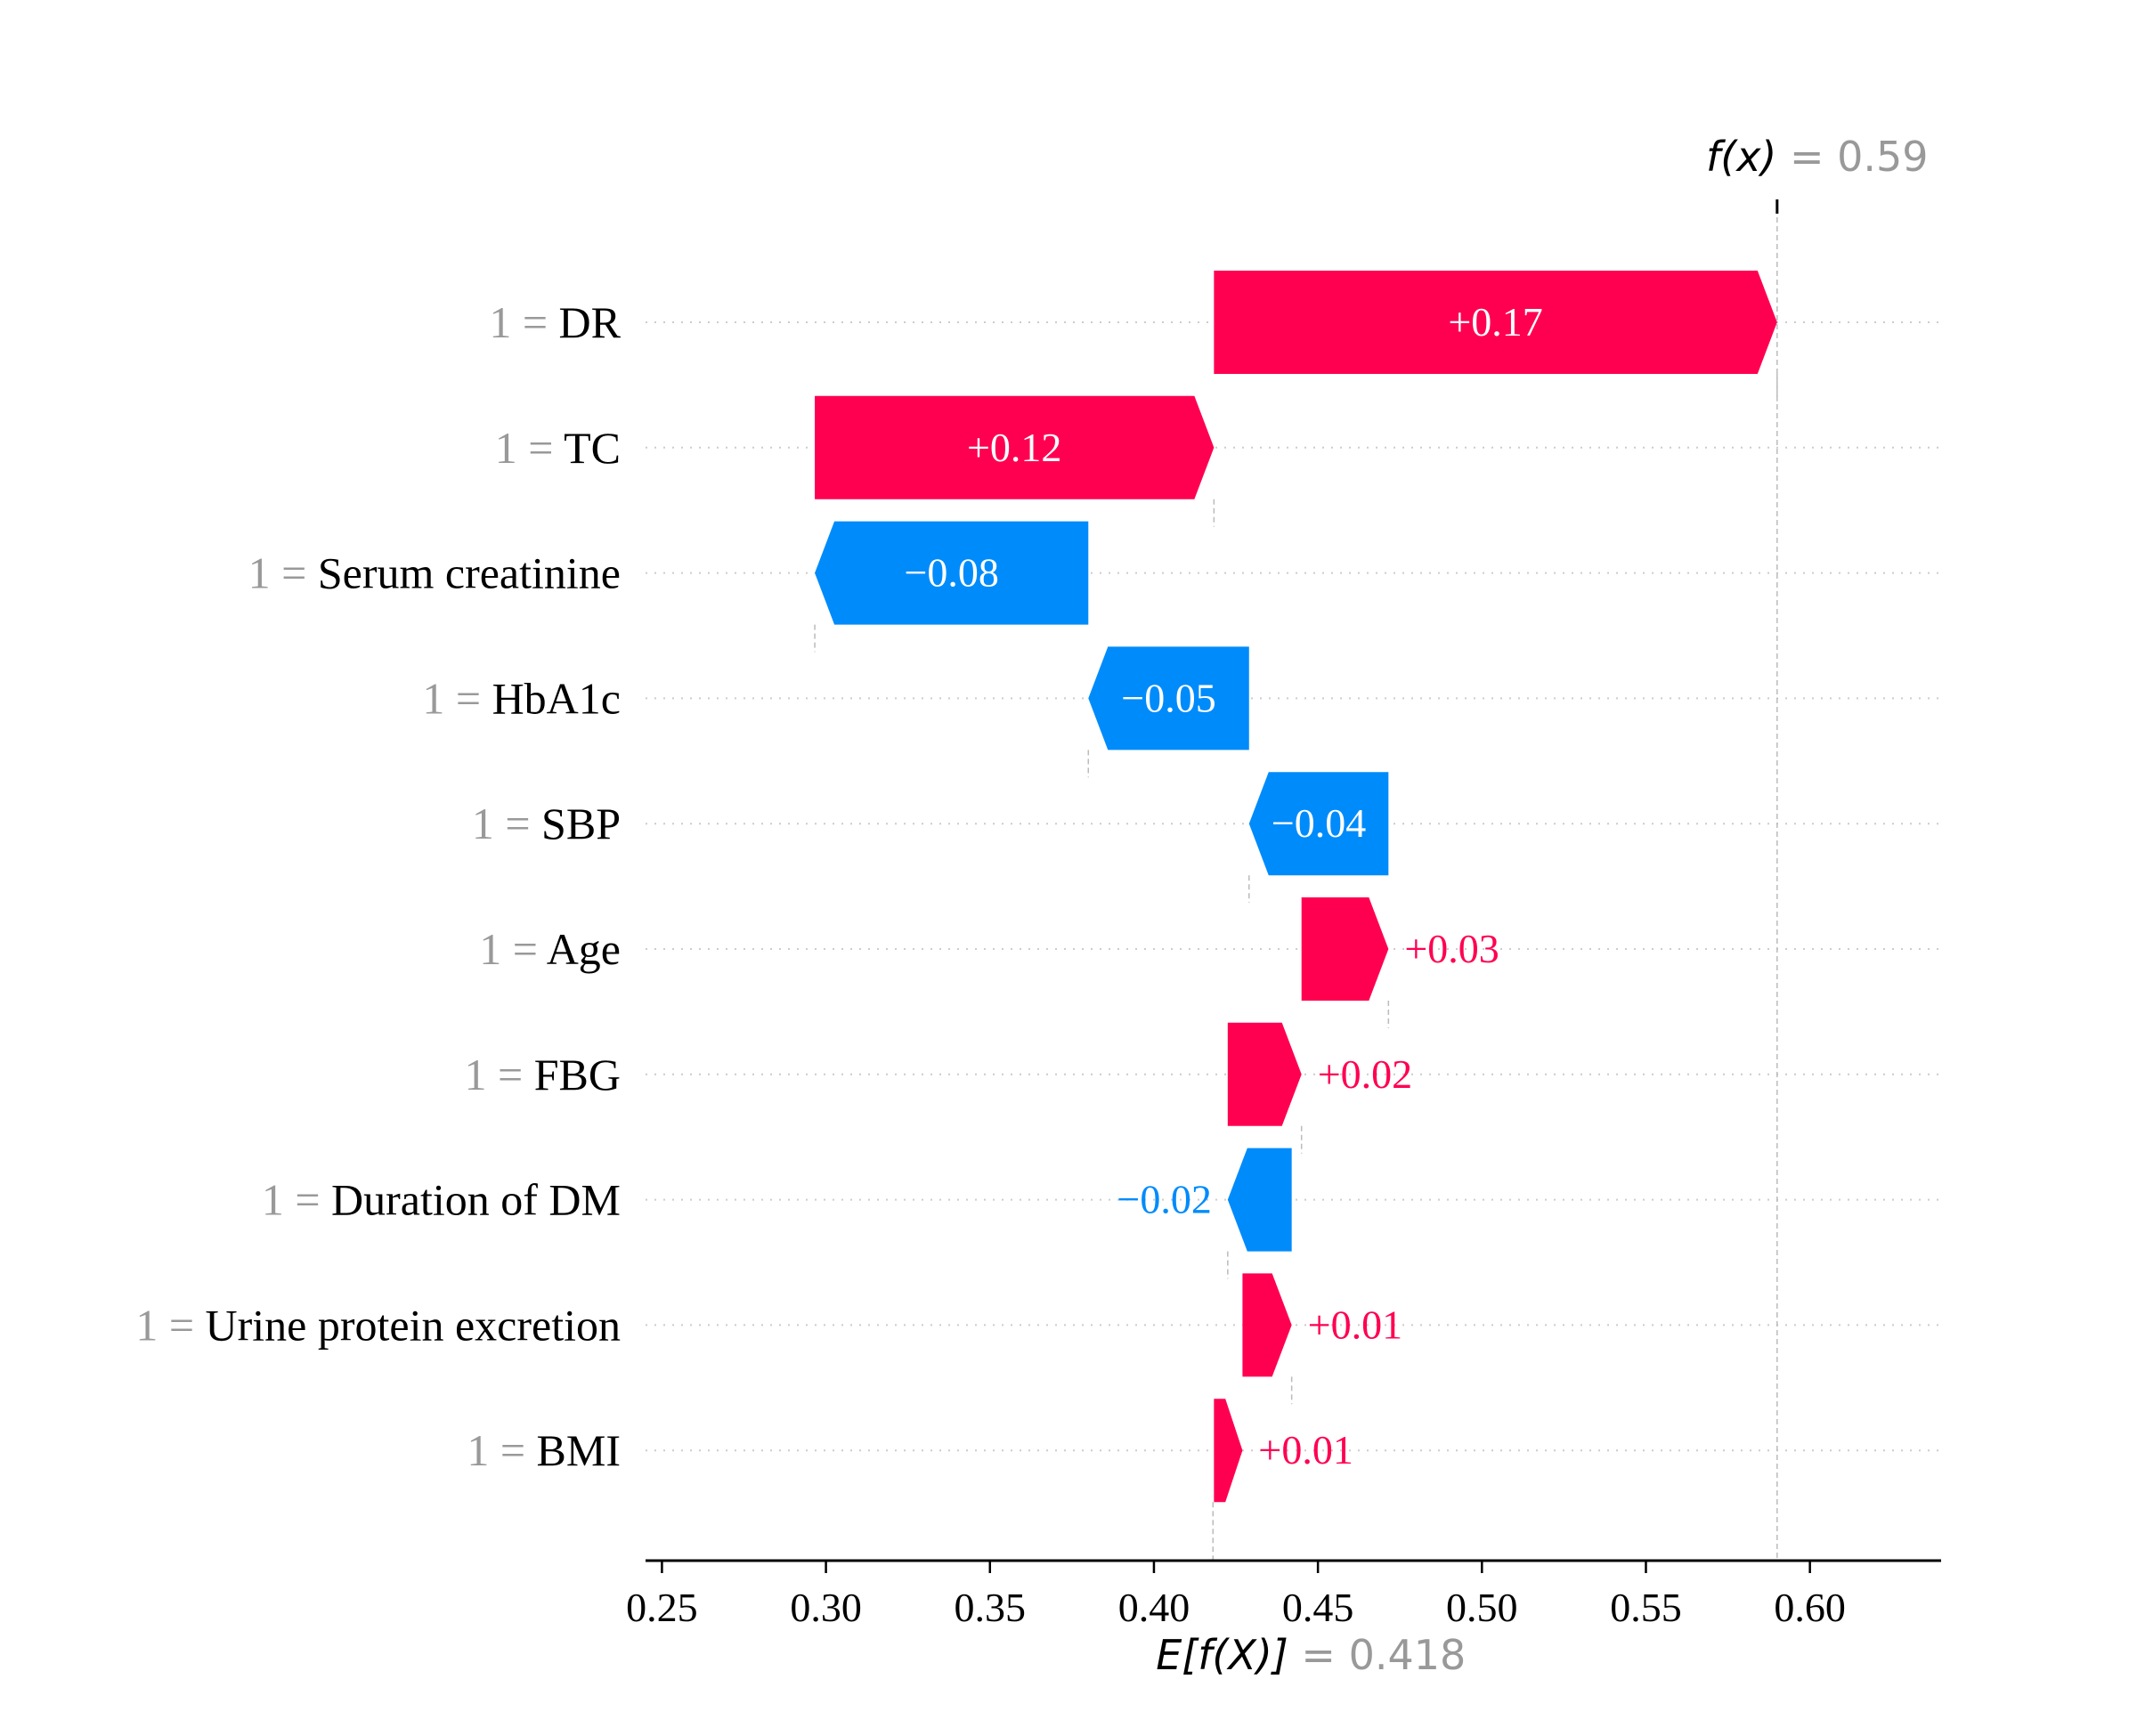 This screenshot has width=2137, height=1736. Describe the element at coordinates (1646, 1607) in the screenshot. I see `x-tick-label: 0.55` at that location.